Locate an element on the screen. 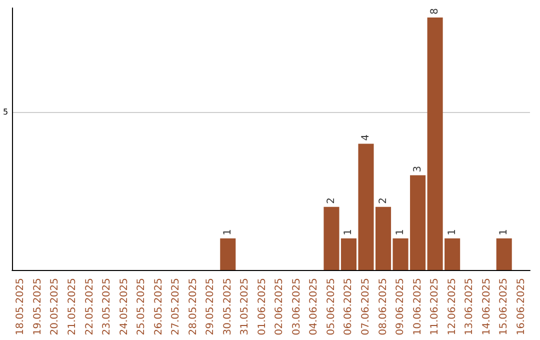 Image resolution: width=540 pixels, height=340 pixels. x-tick-label: 18.05.2025 is located at coordinates (20, 307).